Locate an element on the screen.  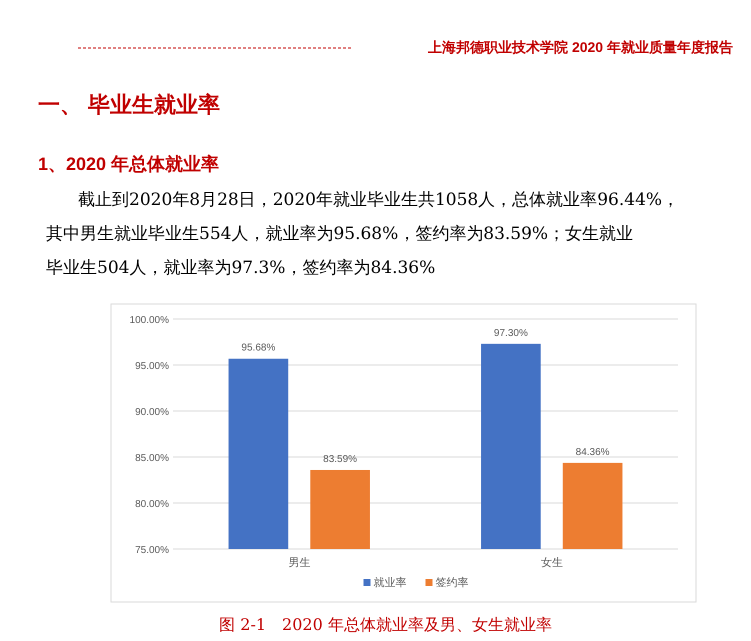
data-label: 84.36% is located at coordinates (593, 452).